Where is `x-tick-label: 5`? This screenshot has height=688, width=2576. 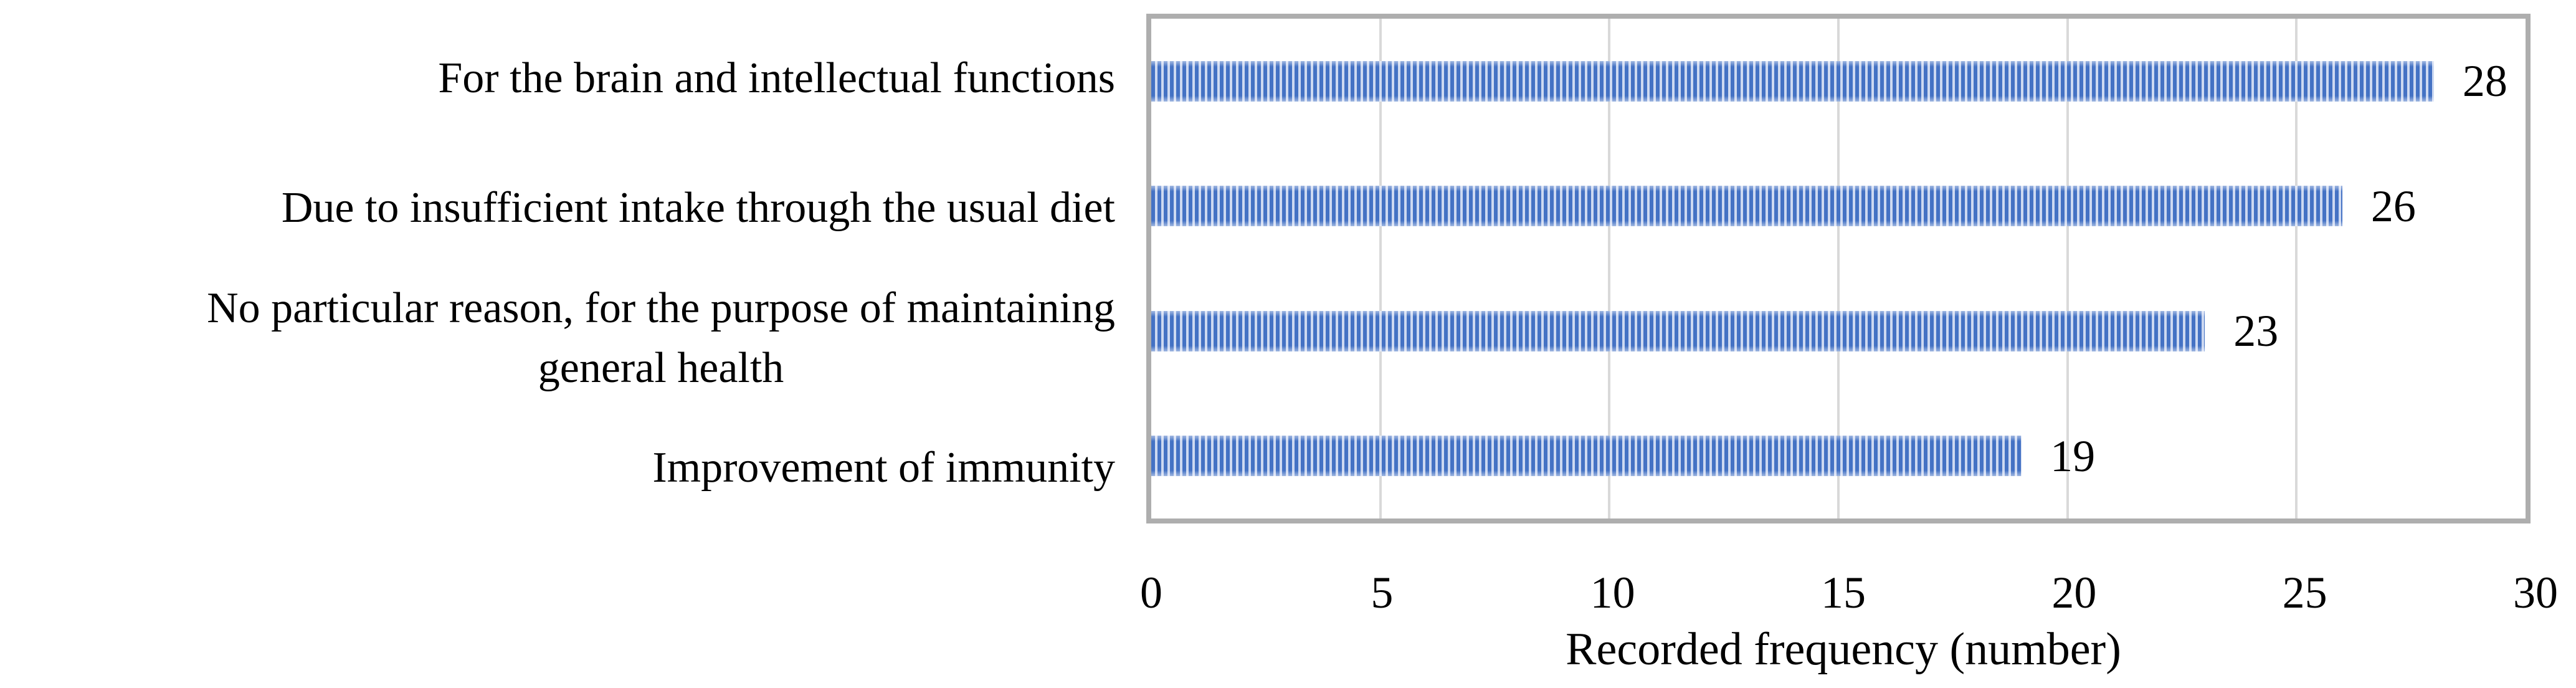 x-tick-label: 5 is located at coordinates (1382, 593).